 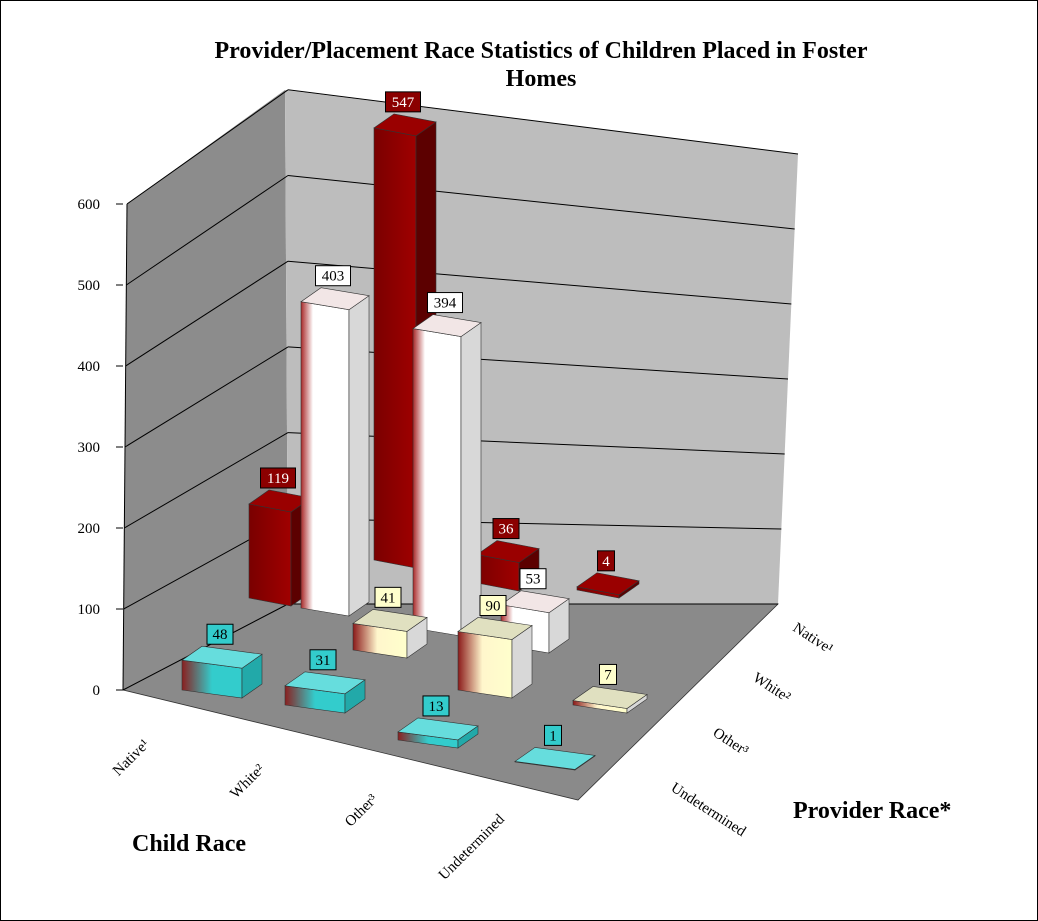 What do you see at coordinates (708, 810) in the screenshot?
I see `z-tick-label: Undetermined` at bounding box center [708, 810].